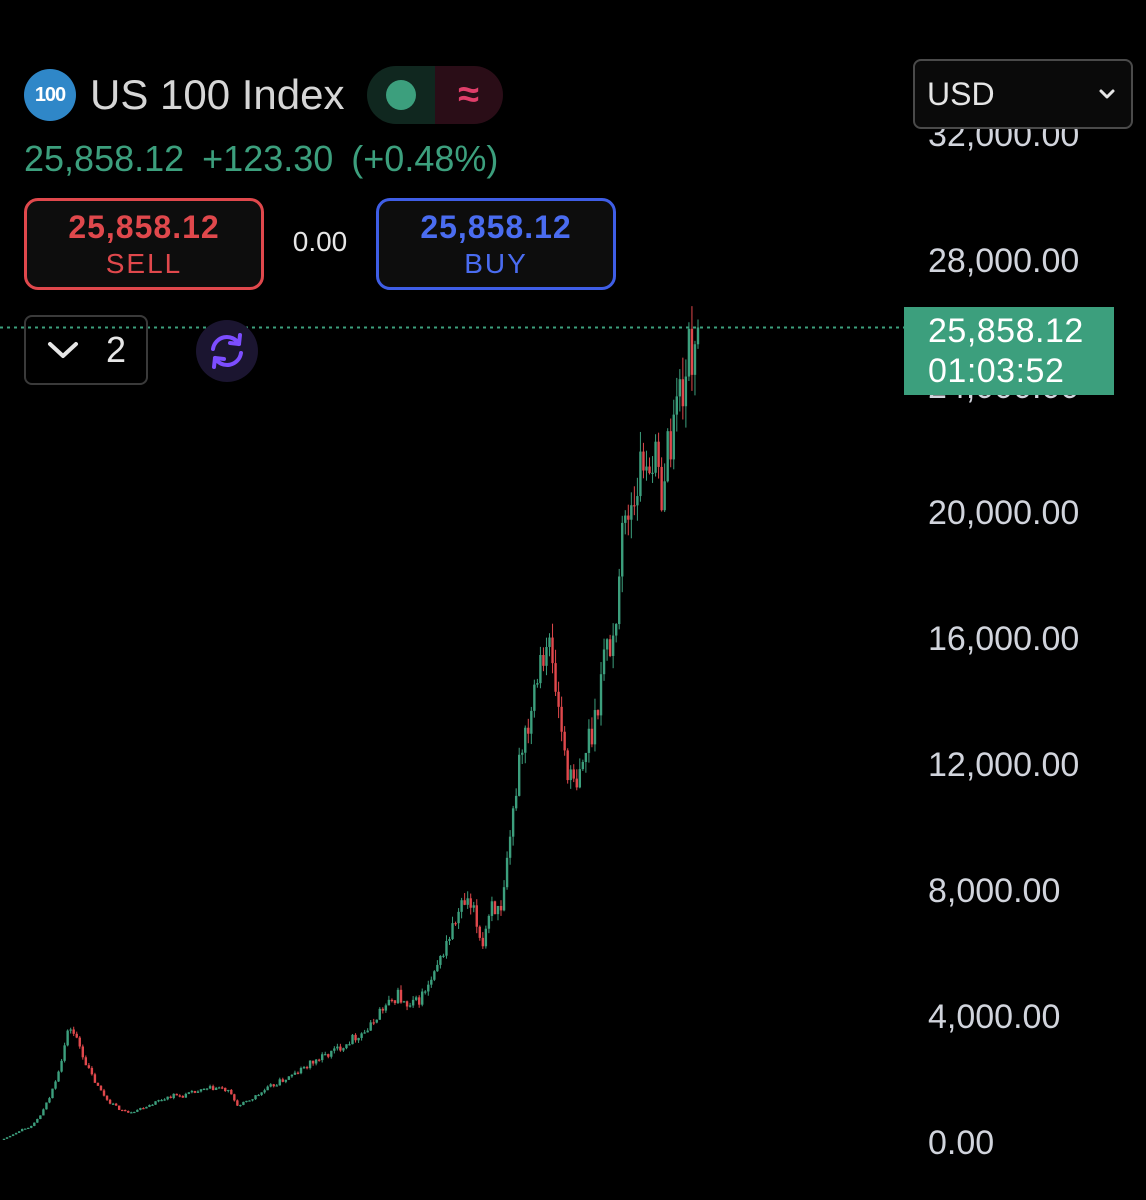  I want to click on price-axis-label: 8,000.00, so click(994, 891).